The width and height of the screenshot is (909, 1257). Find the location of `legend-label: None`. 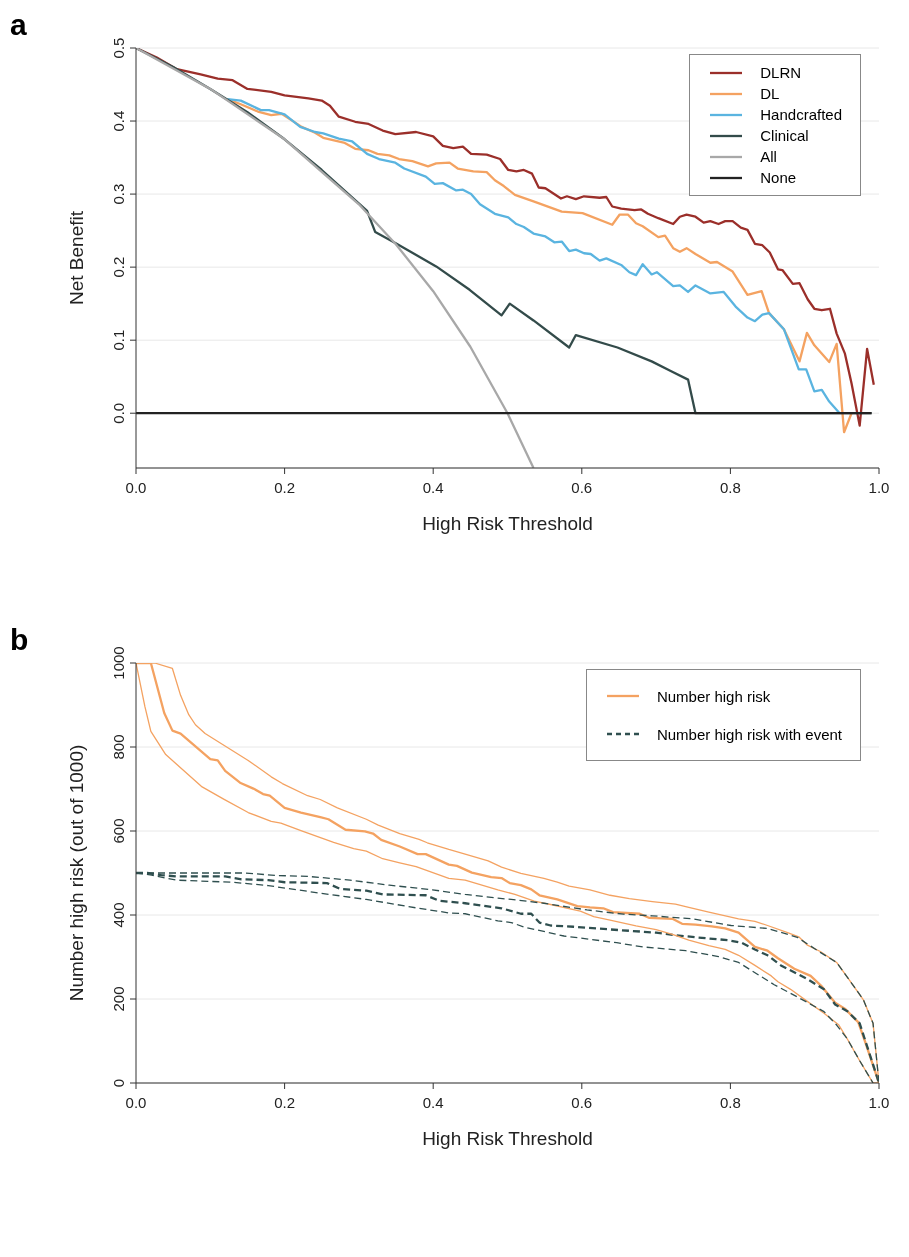

legend-label: None is located at coordinates (778, 177).